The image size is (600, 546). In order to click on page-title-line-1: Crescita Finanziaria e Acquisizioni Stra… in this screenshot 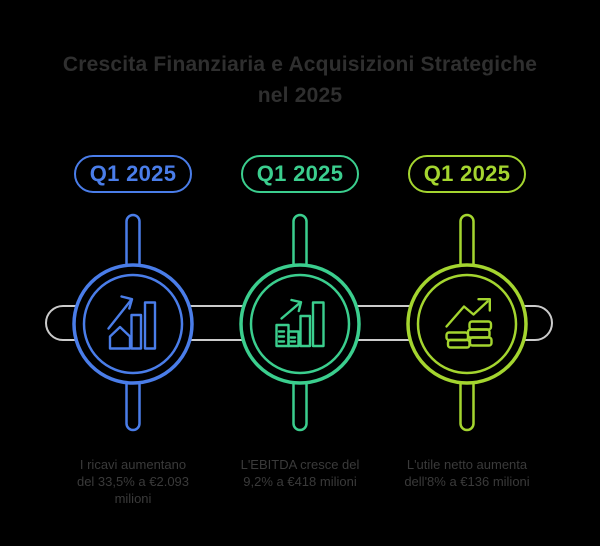, I will do `click(300, 64)`.